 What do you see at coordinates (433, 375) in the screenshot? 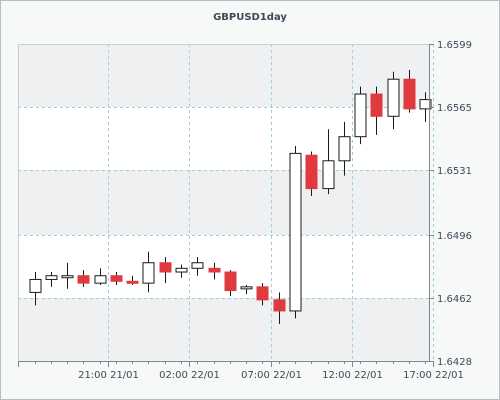
I see `x-tick-label: 17:00 22/01` at bounding box center [433, 375].